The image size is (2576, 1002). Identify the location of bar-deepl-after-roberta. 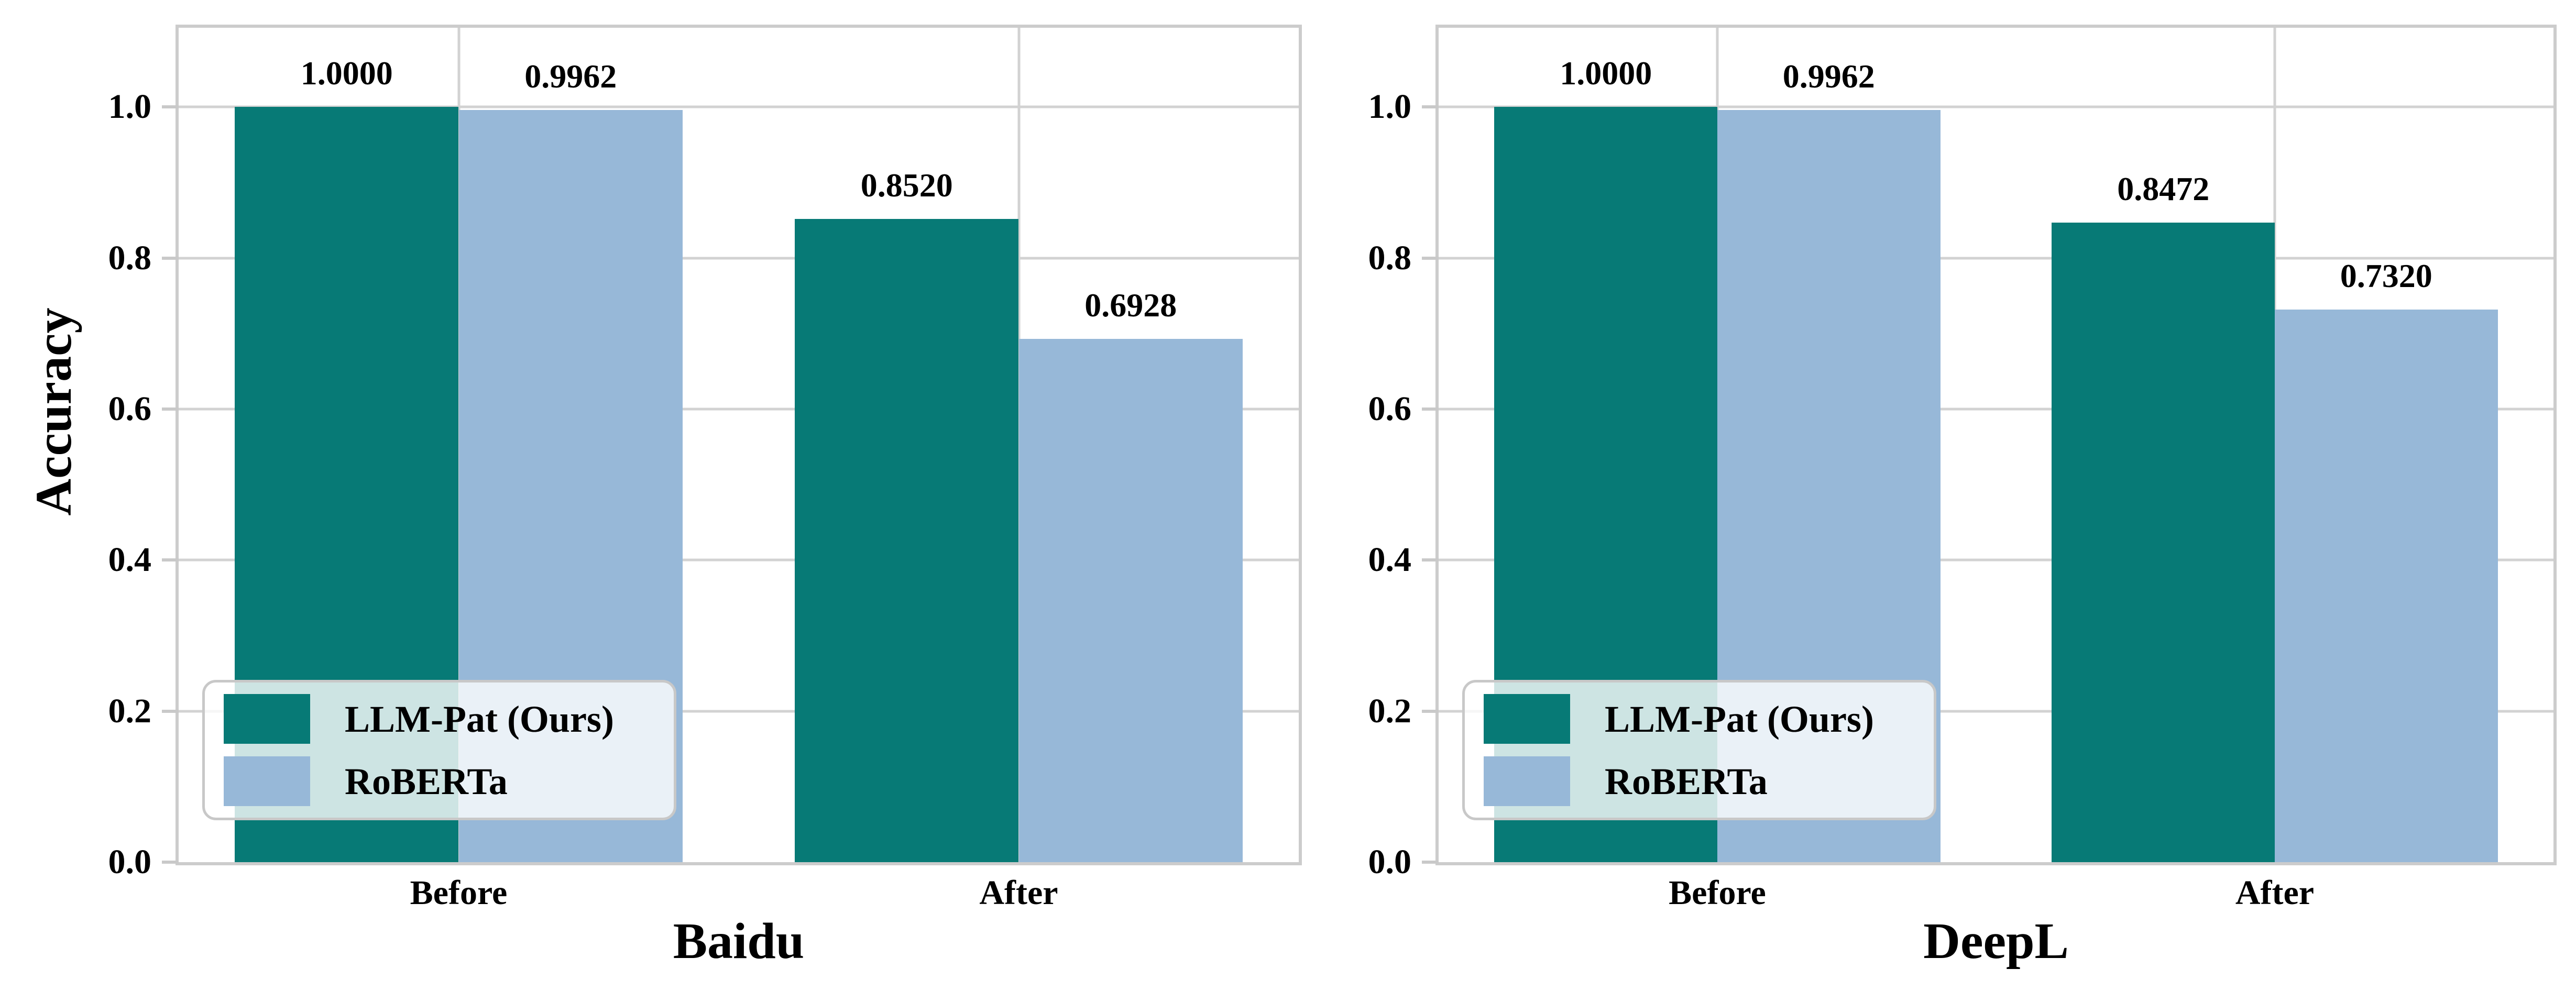
(2386, 585).